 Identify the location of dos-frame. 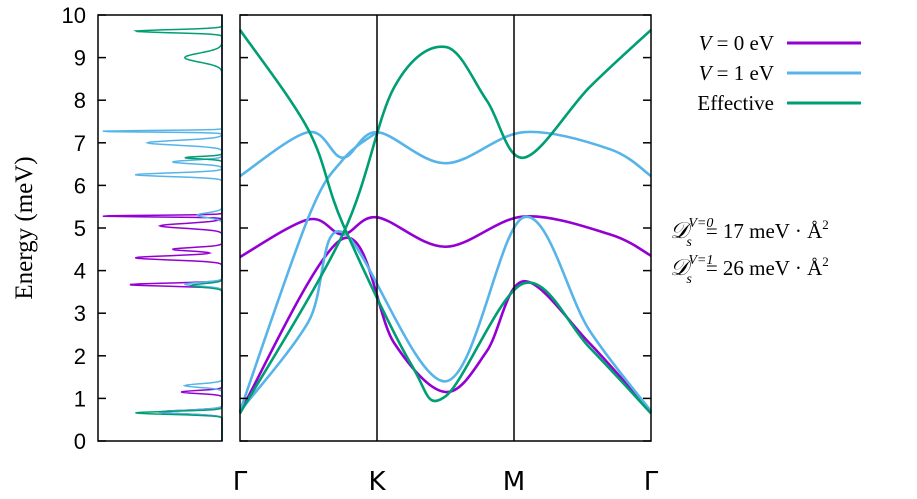
(160, 228).